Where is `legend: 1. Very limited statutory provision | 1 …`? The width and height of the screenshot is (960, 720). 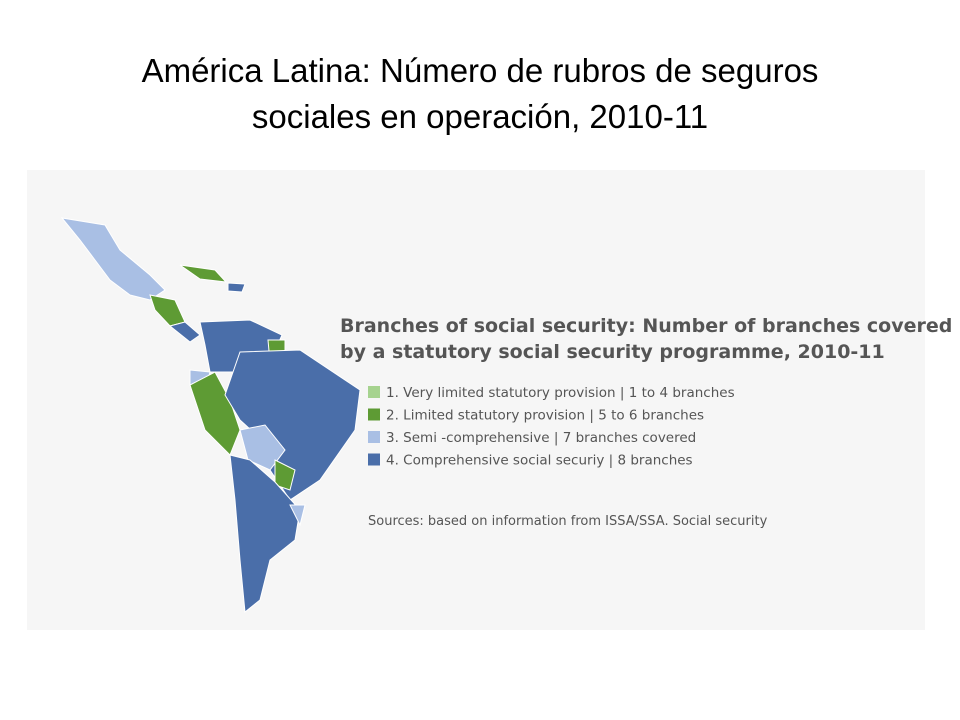
legend: 1. Very limited statutory provision | 1 … is located at coordinates (551, 427).